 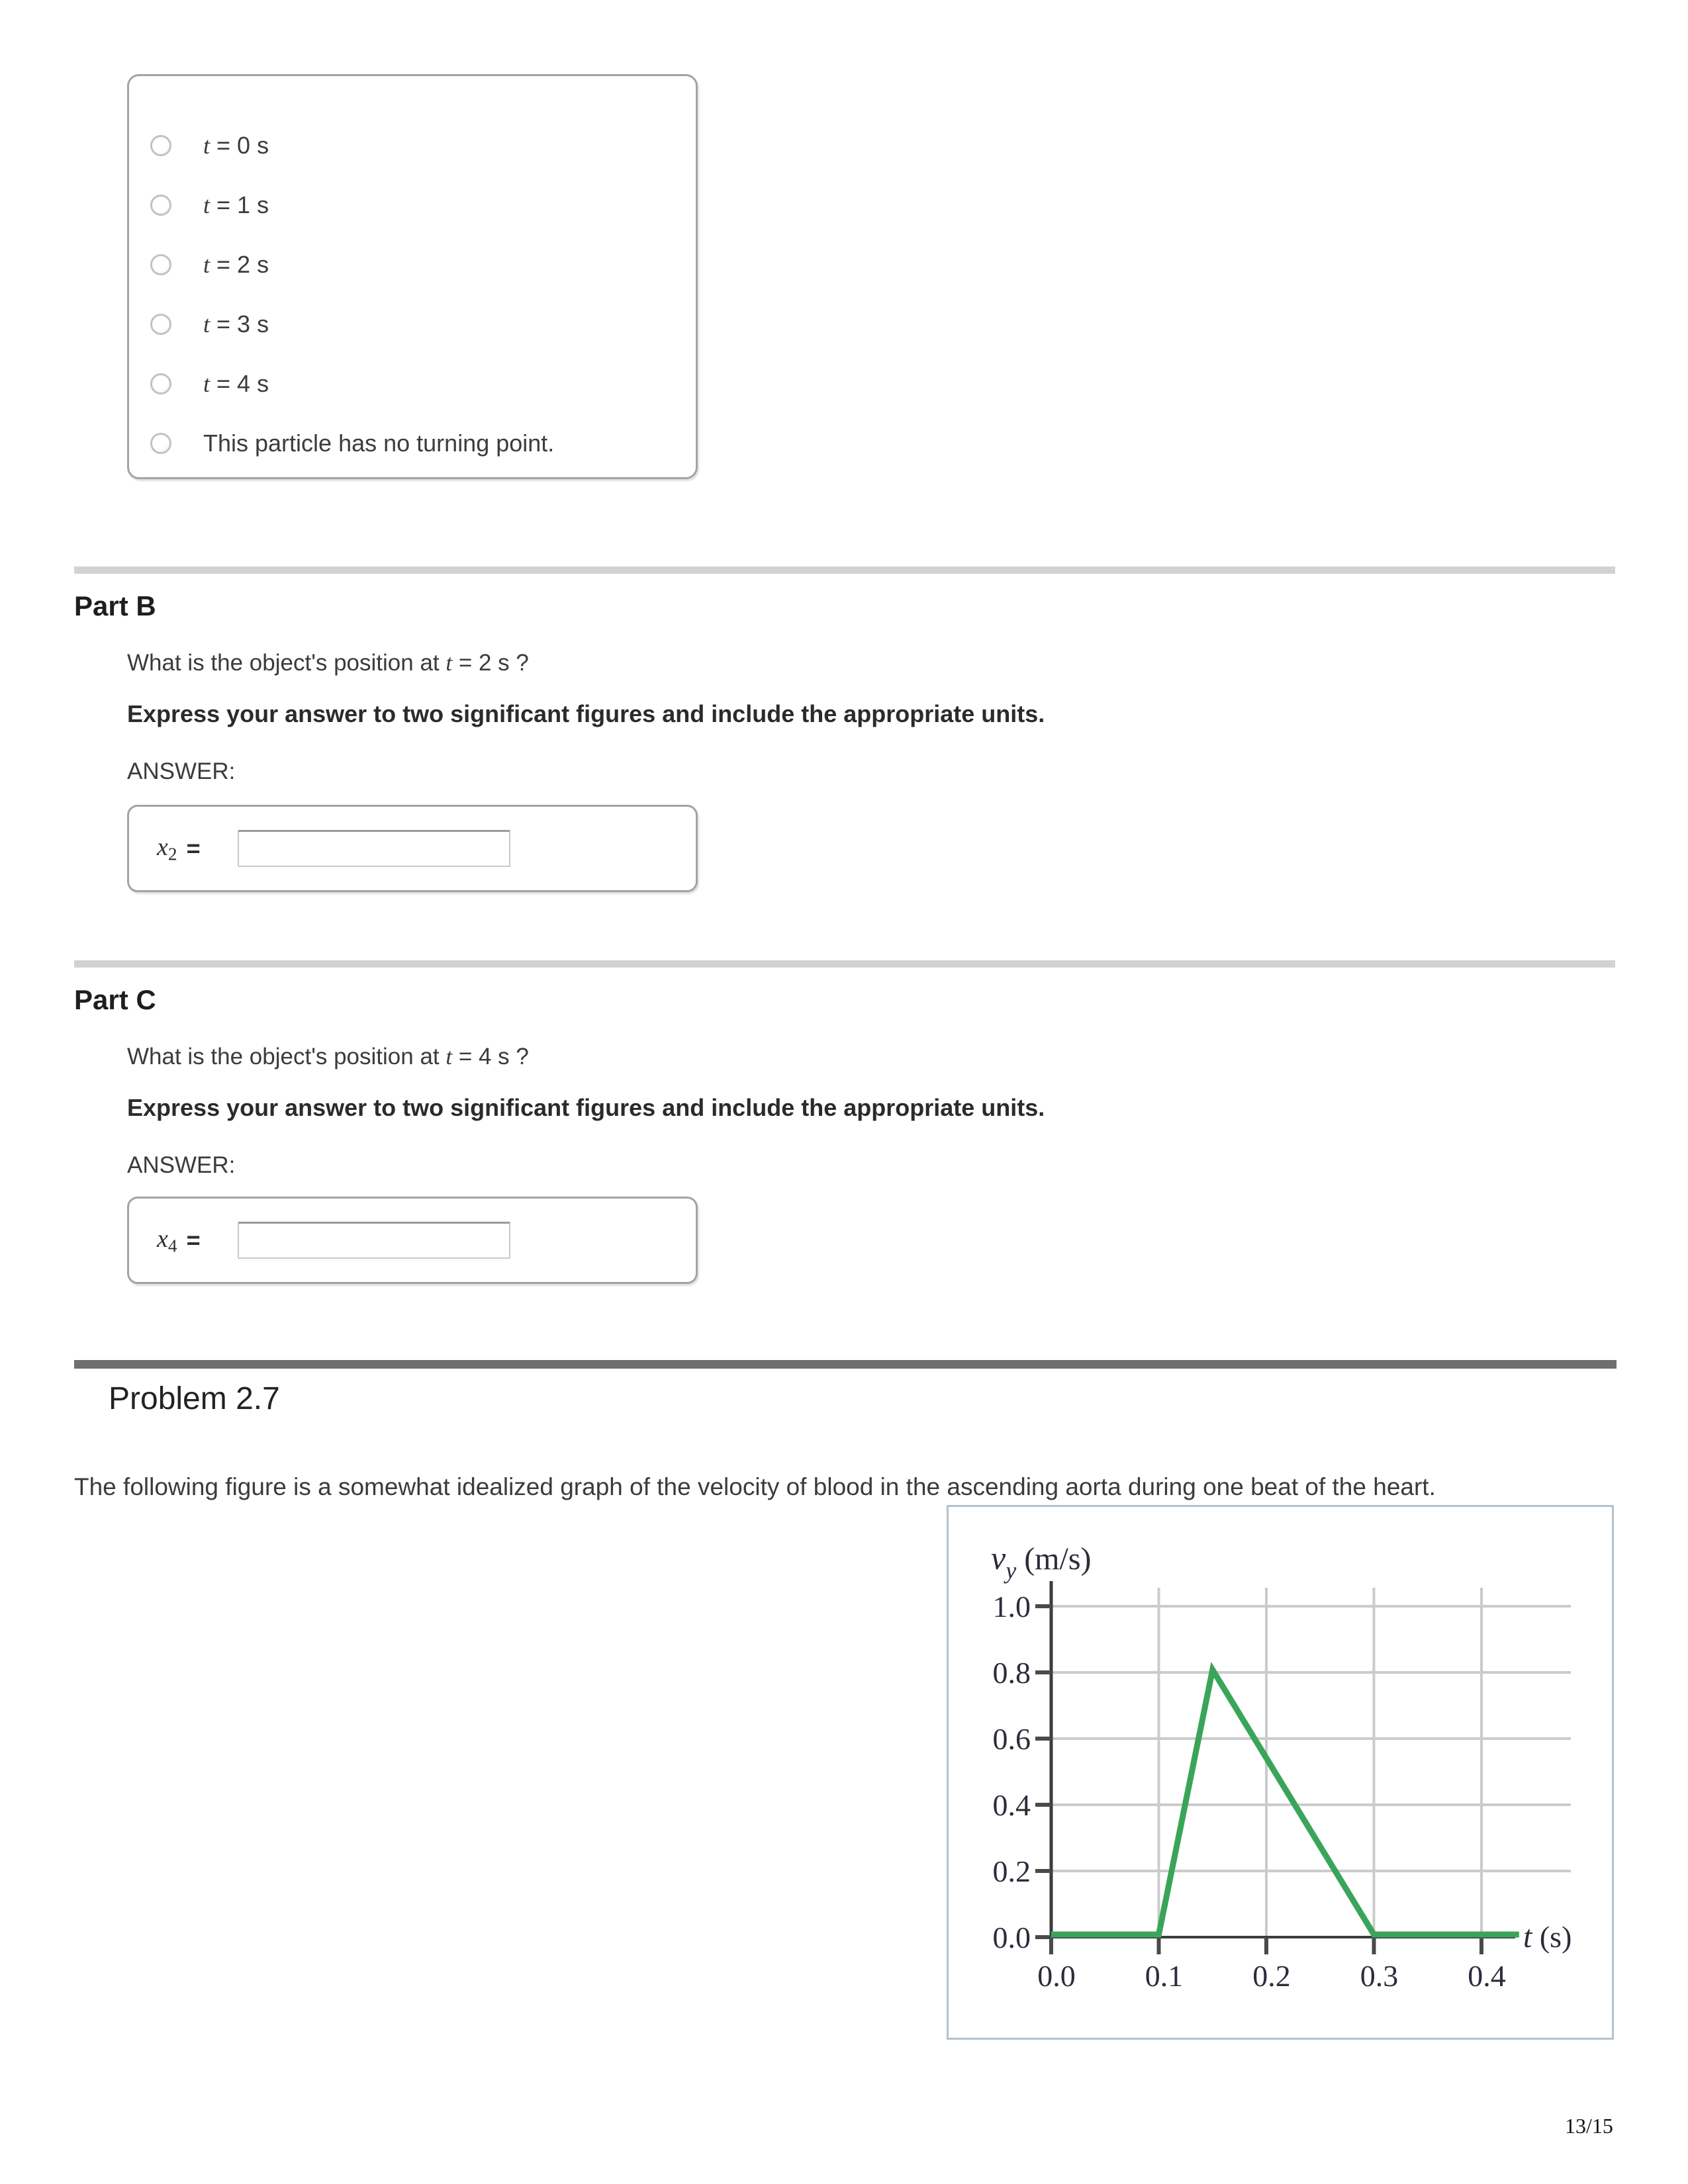 I want to click on radio-option-label: This particle has no turning point., so click(x=378, y=444).